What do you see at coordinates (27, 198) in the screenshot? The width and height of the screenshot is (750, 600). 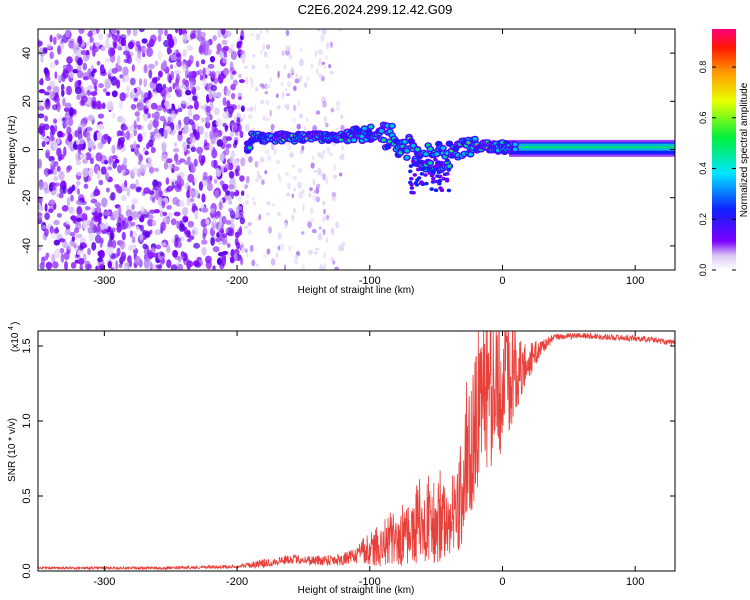 I see `y-tick-label: -20` at bounding box center [27, 198].